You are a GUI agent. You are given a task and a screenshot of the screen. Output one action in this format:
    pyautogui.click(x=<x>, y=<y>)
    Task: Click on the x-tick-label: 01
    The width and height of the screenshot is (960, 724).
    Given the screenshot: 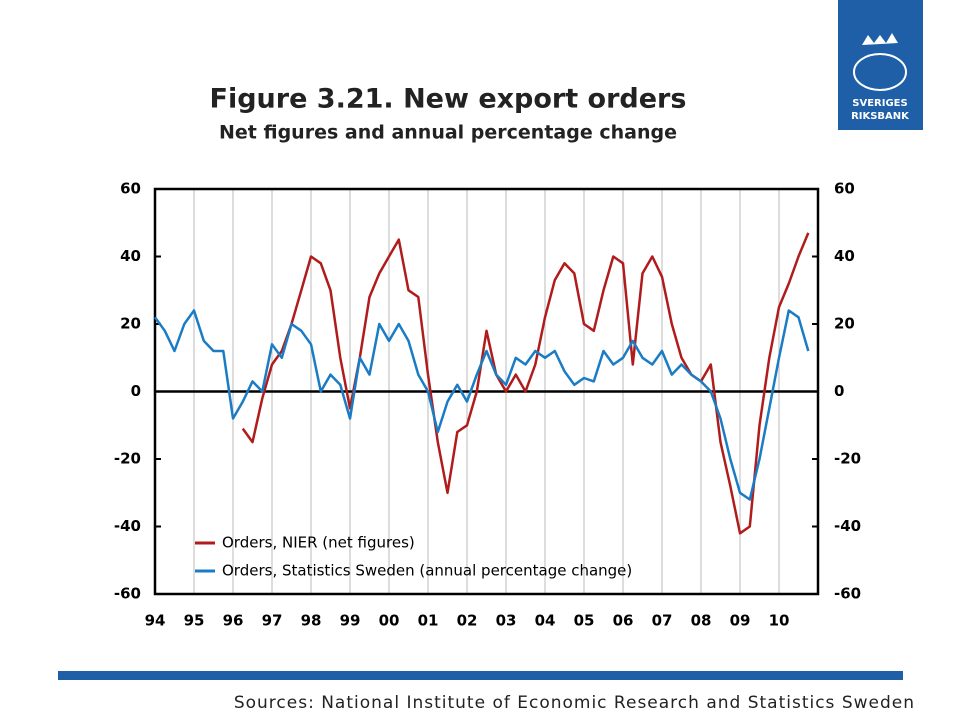 What is the action you would take?
    pyautogui.click(x=428, y=621)
    